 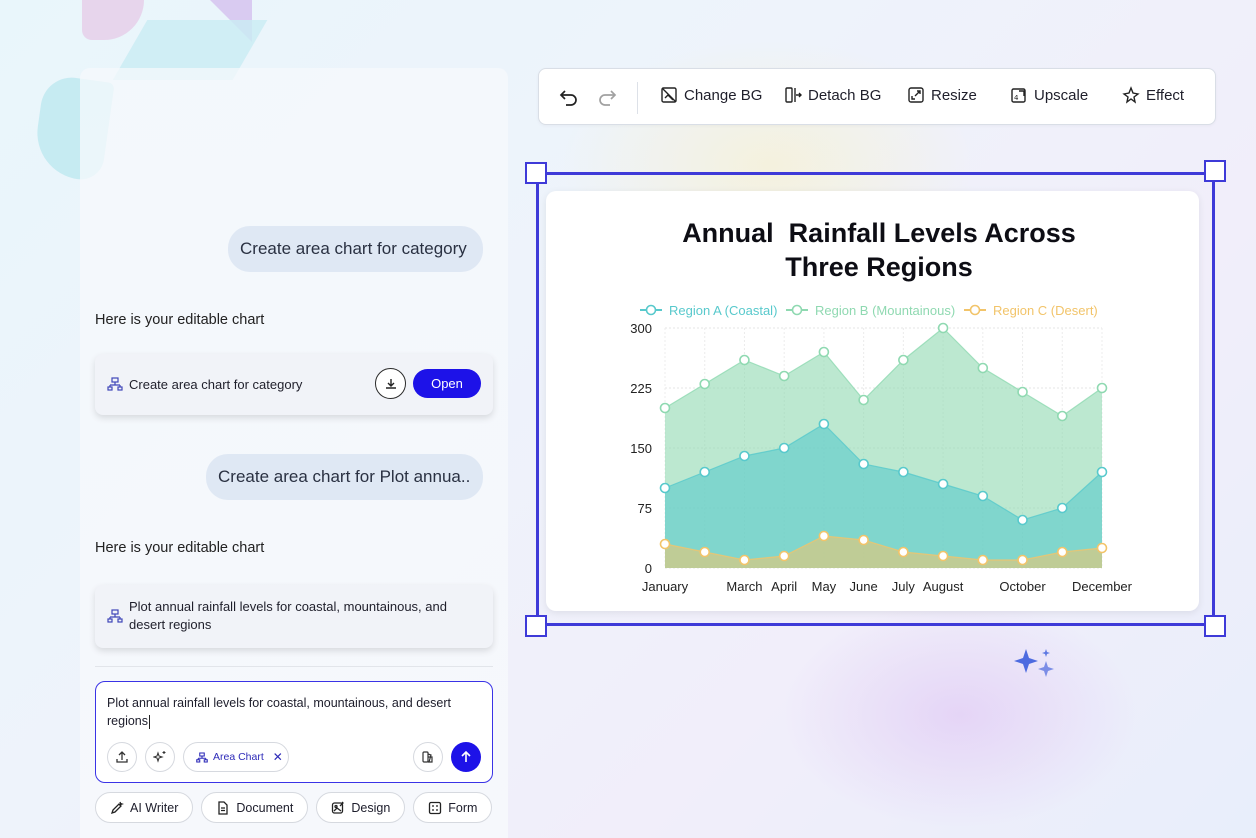 What do you see at coordinates (1215, 171) in the screenshot?
I see `resize-handle-top-right` at bounding box center [1215, 171].